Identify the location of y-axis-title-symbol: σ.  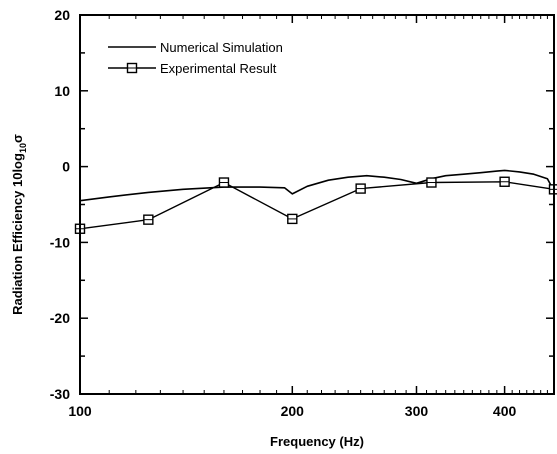
(17, 138).